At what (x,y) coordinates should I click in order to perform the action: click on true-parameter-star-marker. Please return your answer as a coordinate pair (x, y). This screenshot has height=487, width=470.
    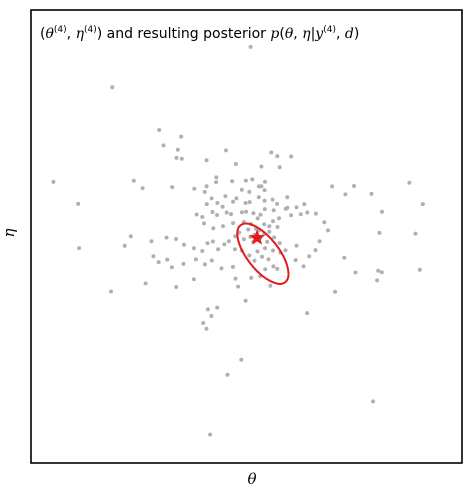
    Looking at the image, I should click on (257, 237).